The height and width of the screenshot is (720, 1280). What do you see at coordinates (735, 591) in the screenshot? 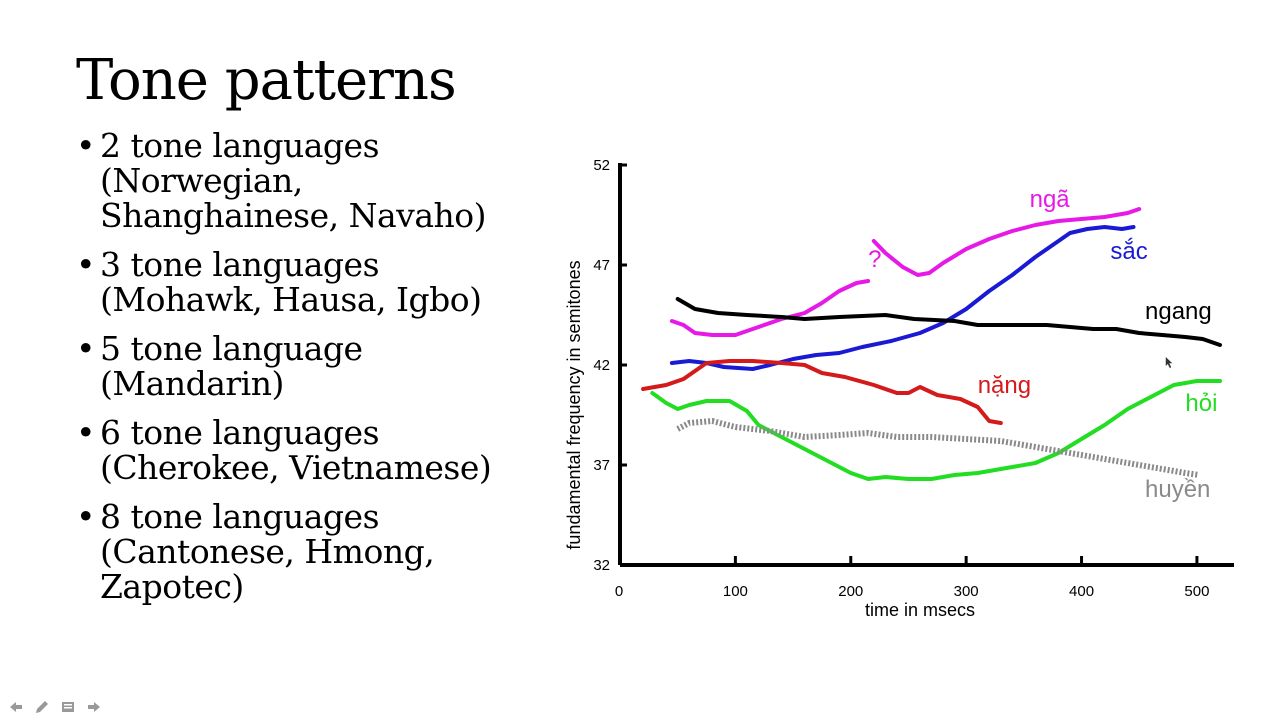
I see `x-tick-label: 100` at bounding box center [735, 591].